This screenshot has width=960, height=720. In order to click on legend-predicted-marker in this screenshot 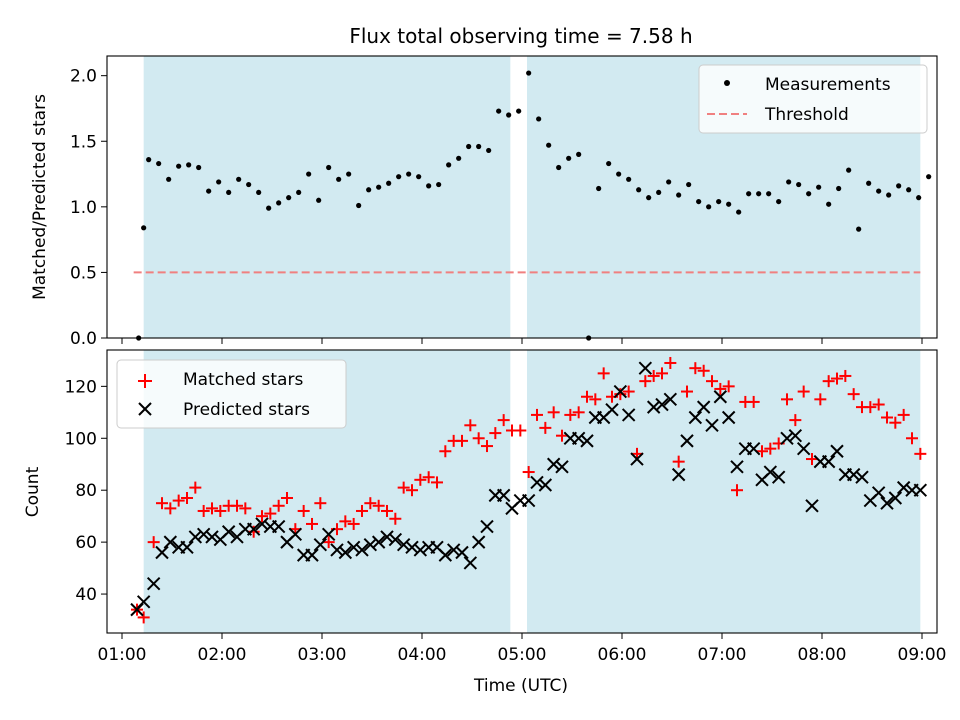, I will do `click(145, 409)`.